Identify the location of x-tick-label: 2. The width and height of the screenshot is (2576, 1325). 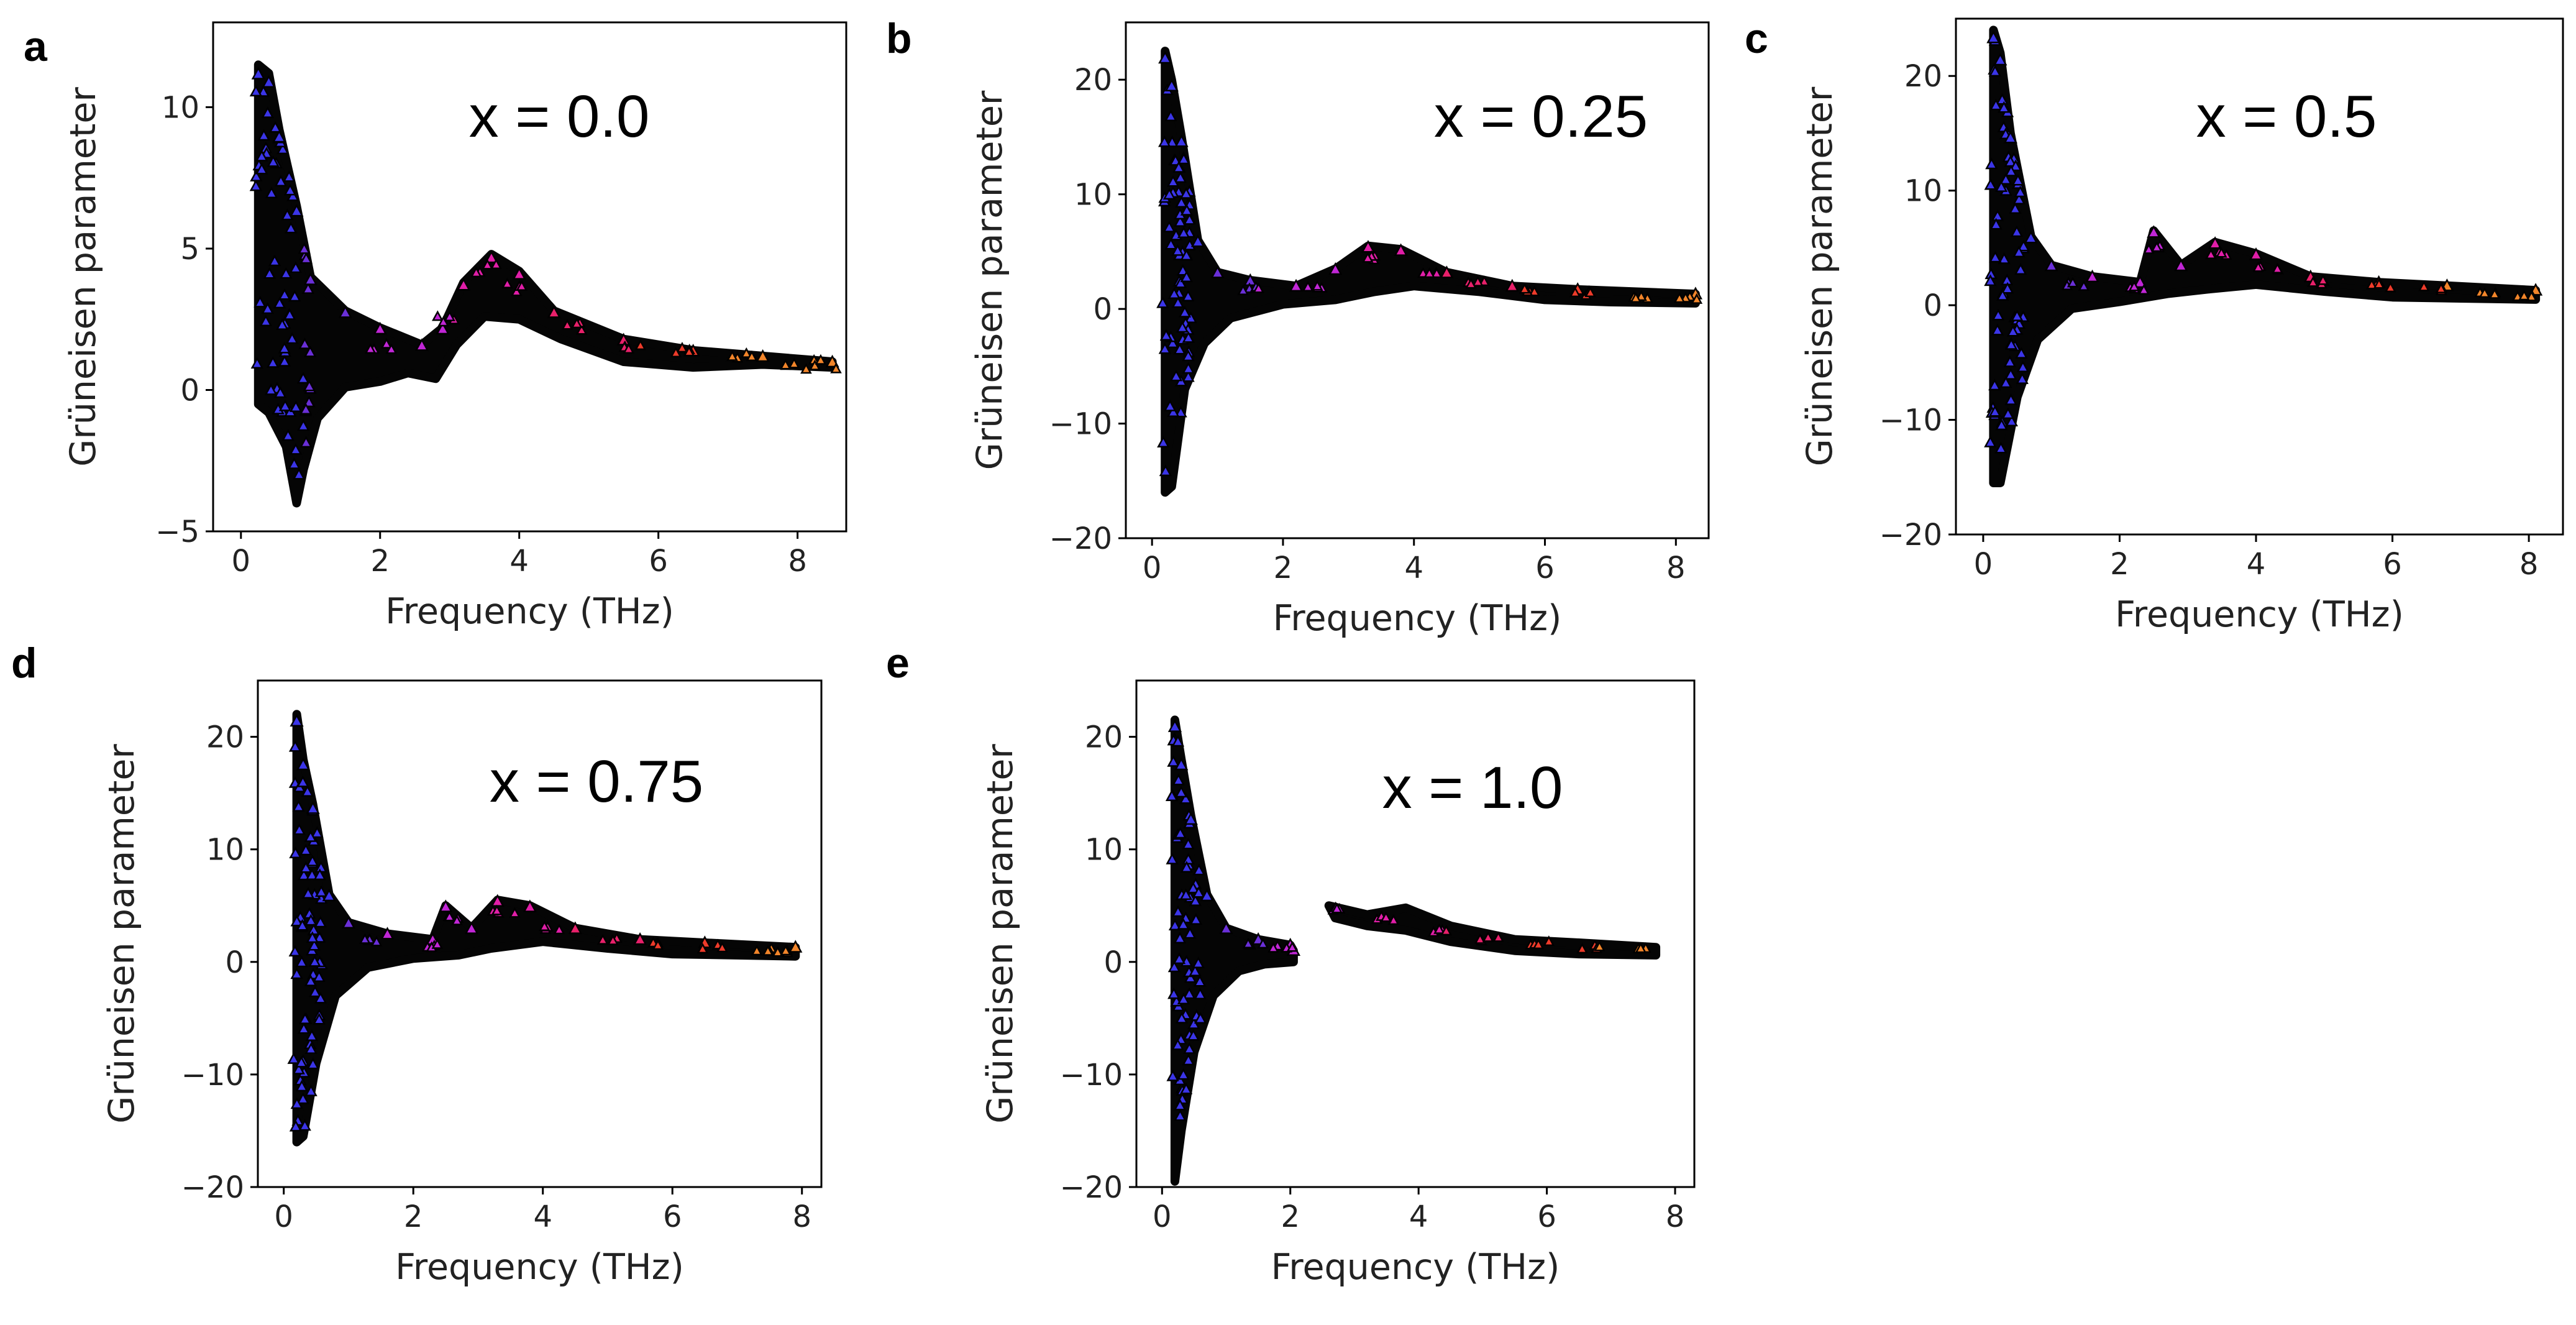
(380, 561).